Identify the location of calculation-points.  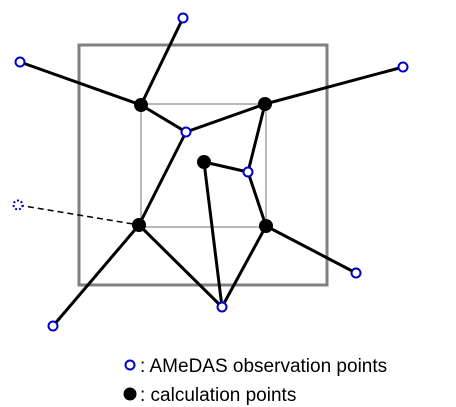
(202, 165).